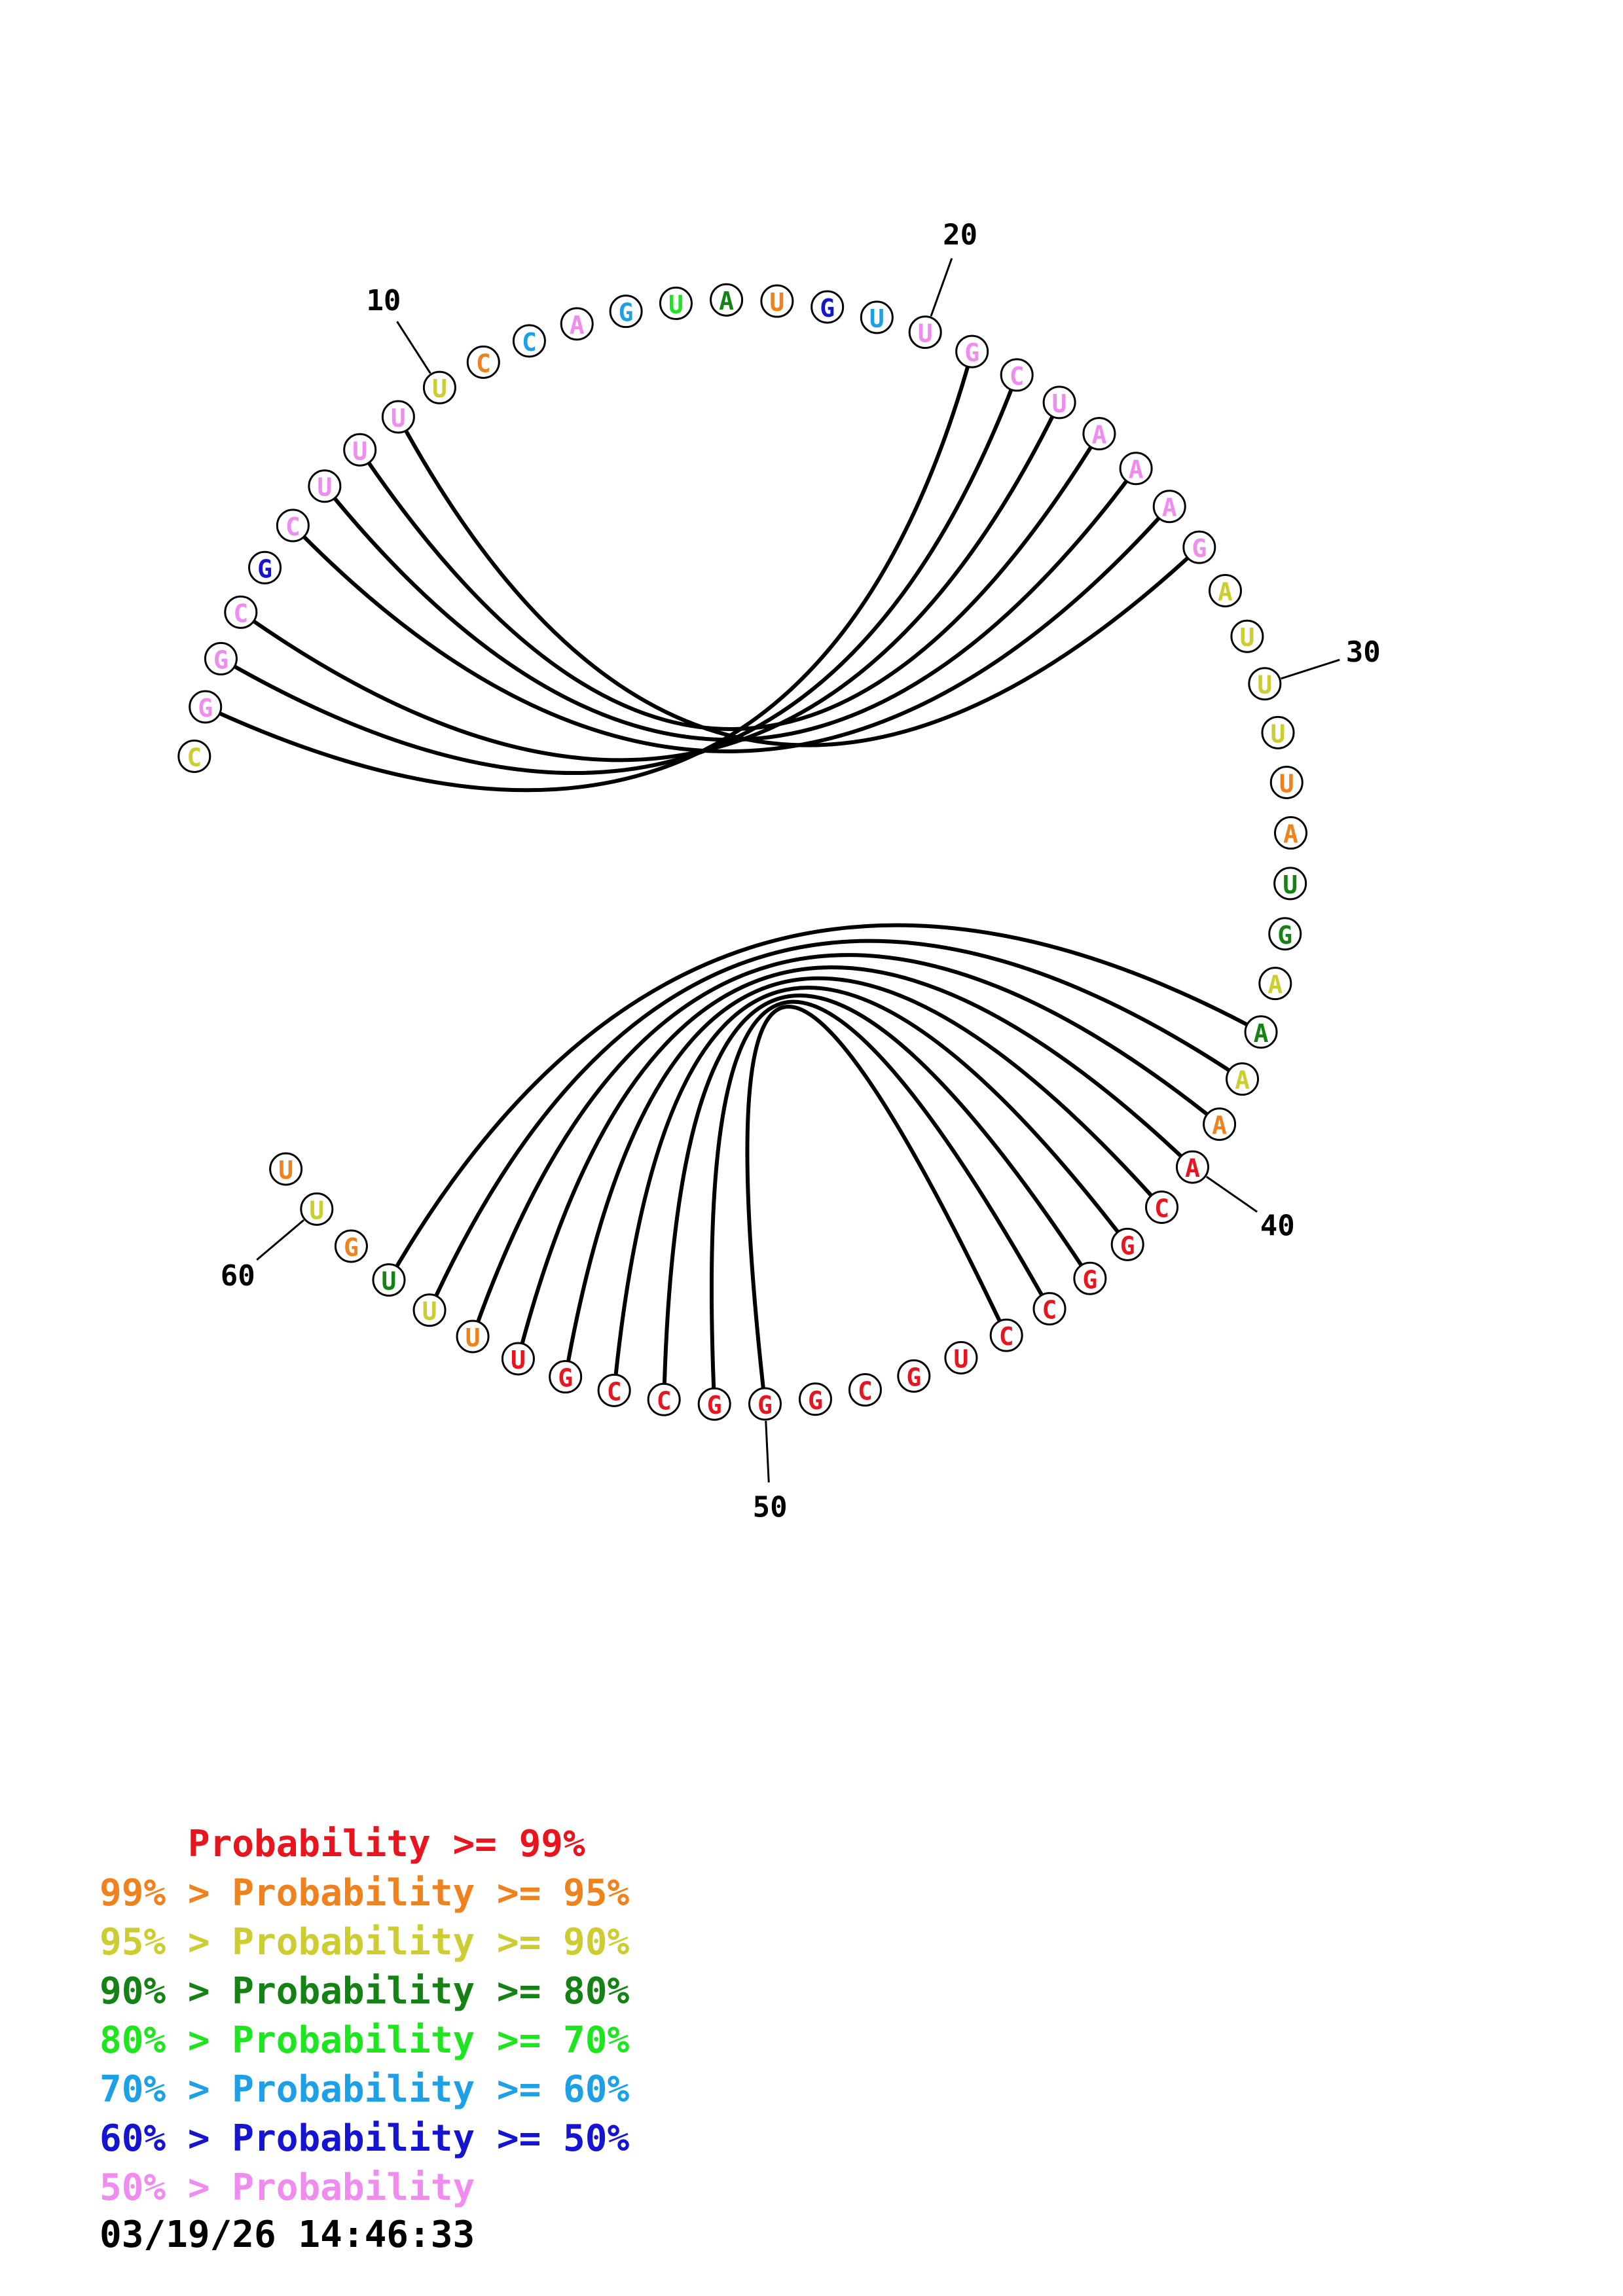 Image resolution: width=1623 pixels, height=2296 pixels. What do you see at coordinates (1363, 652) in the screenshot?
I see `position-label: 30` at bounding box center [1363, 652].